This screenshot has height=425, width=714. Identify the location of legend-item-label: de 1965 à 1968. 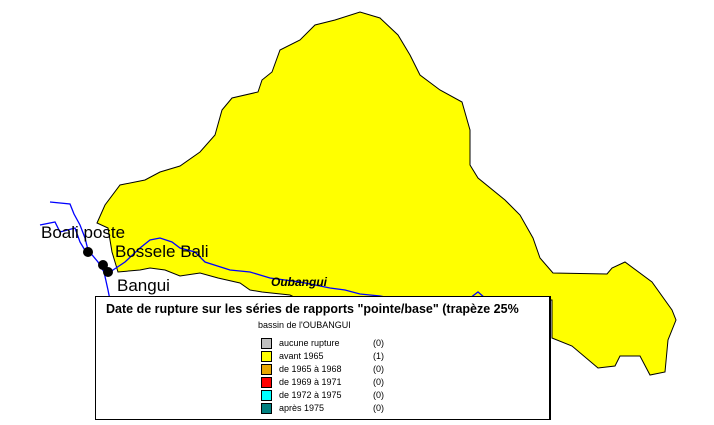
(310, 369).